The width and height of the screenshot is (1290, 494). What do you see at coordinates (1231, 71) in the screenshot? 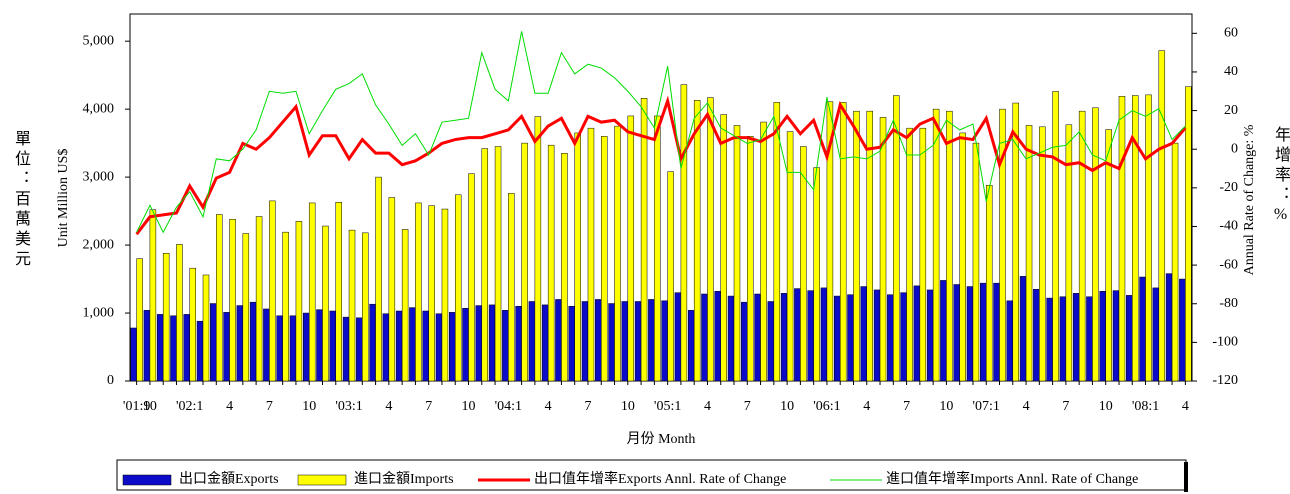
I see `y2-tick-label: 40` at bounding box center [1231, 71].